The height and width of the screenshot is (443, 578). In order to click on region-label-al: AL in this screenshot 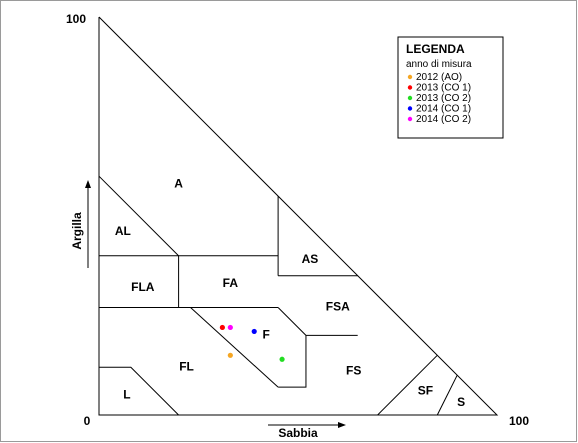, I will do `click(123, 231)`.